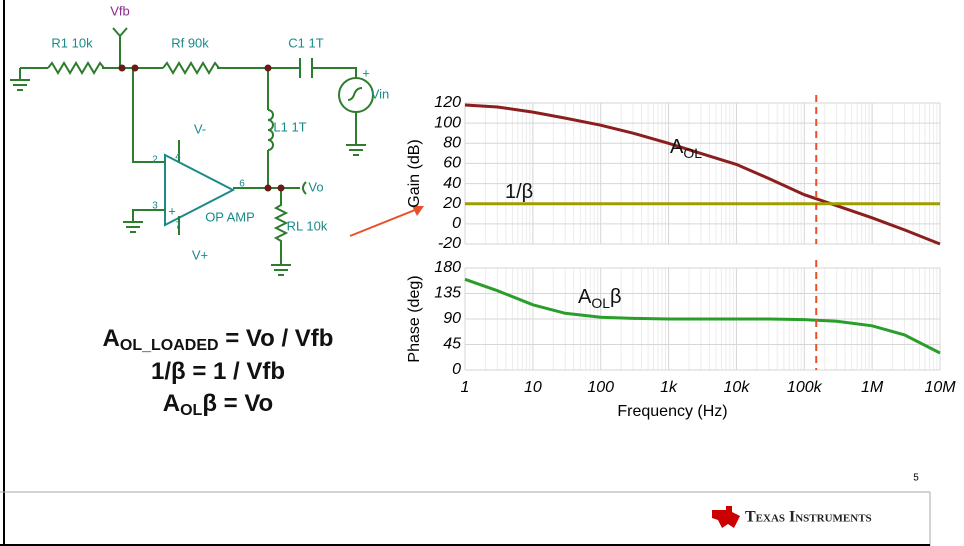 This screenshot has height=546, width=964. Describe the element at coordinates (276, 338) in the screenshot. I see `label-tail: = Vo / Vfb` at that location.